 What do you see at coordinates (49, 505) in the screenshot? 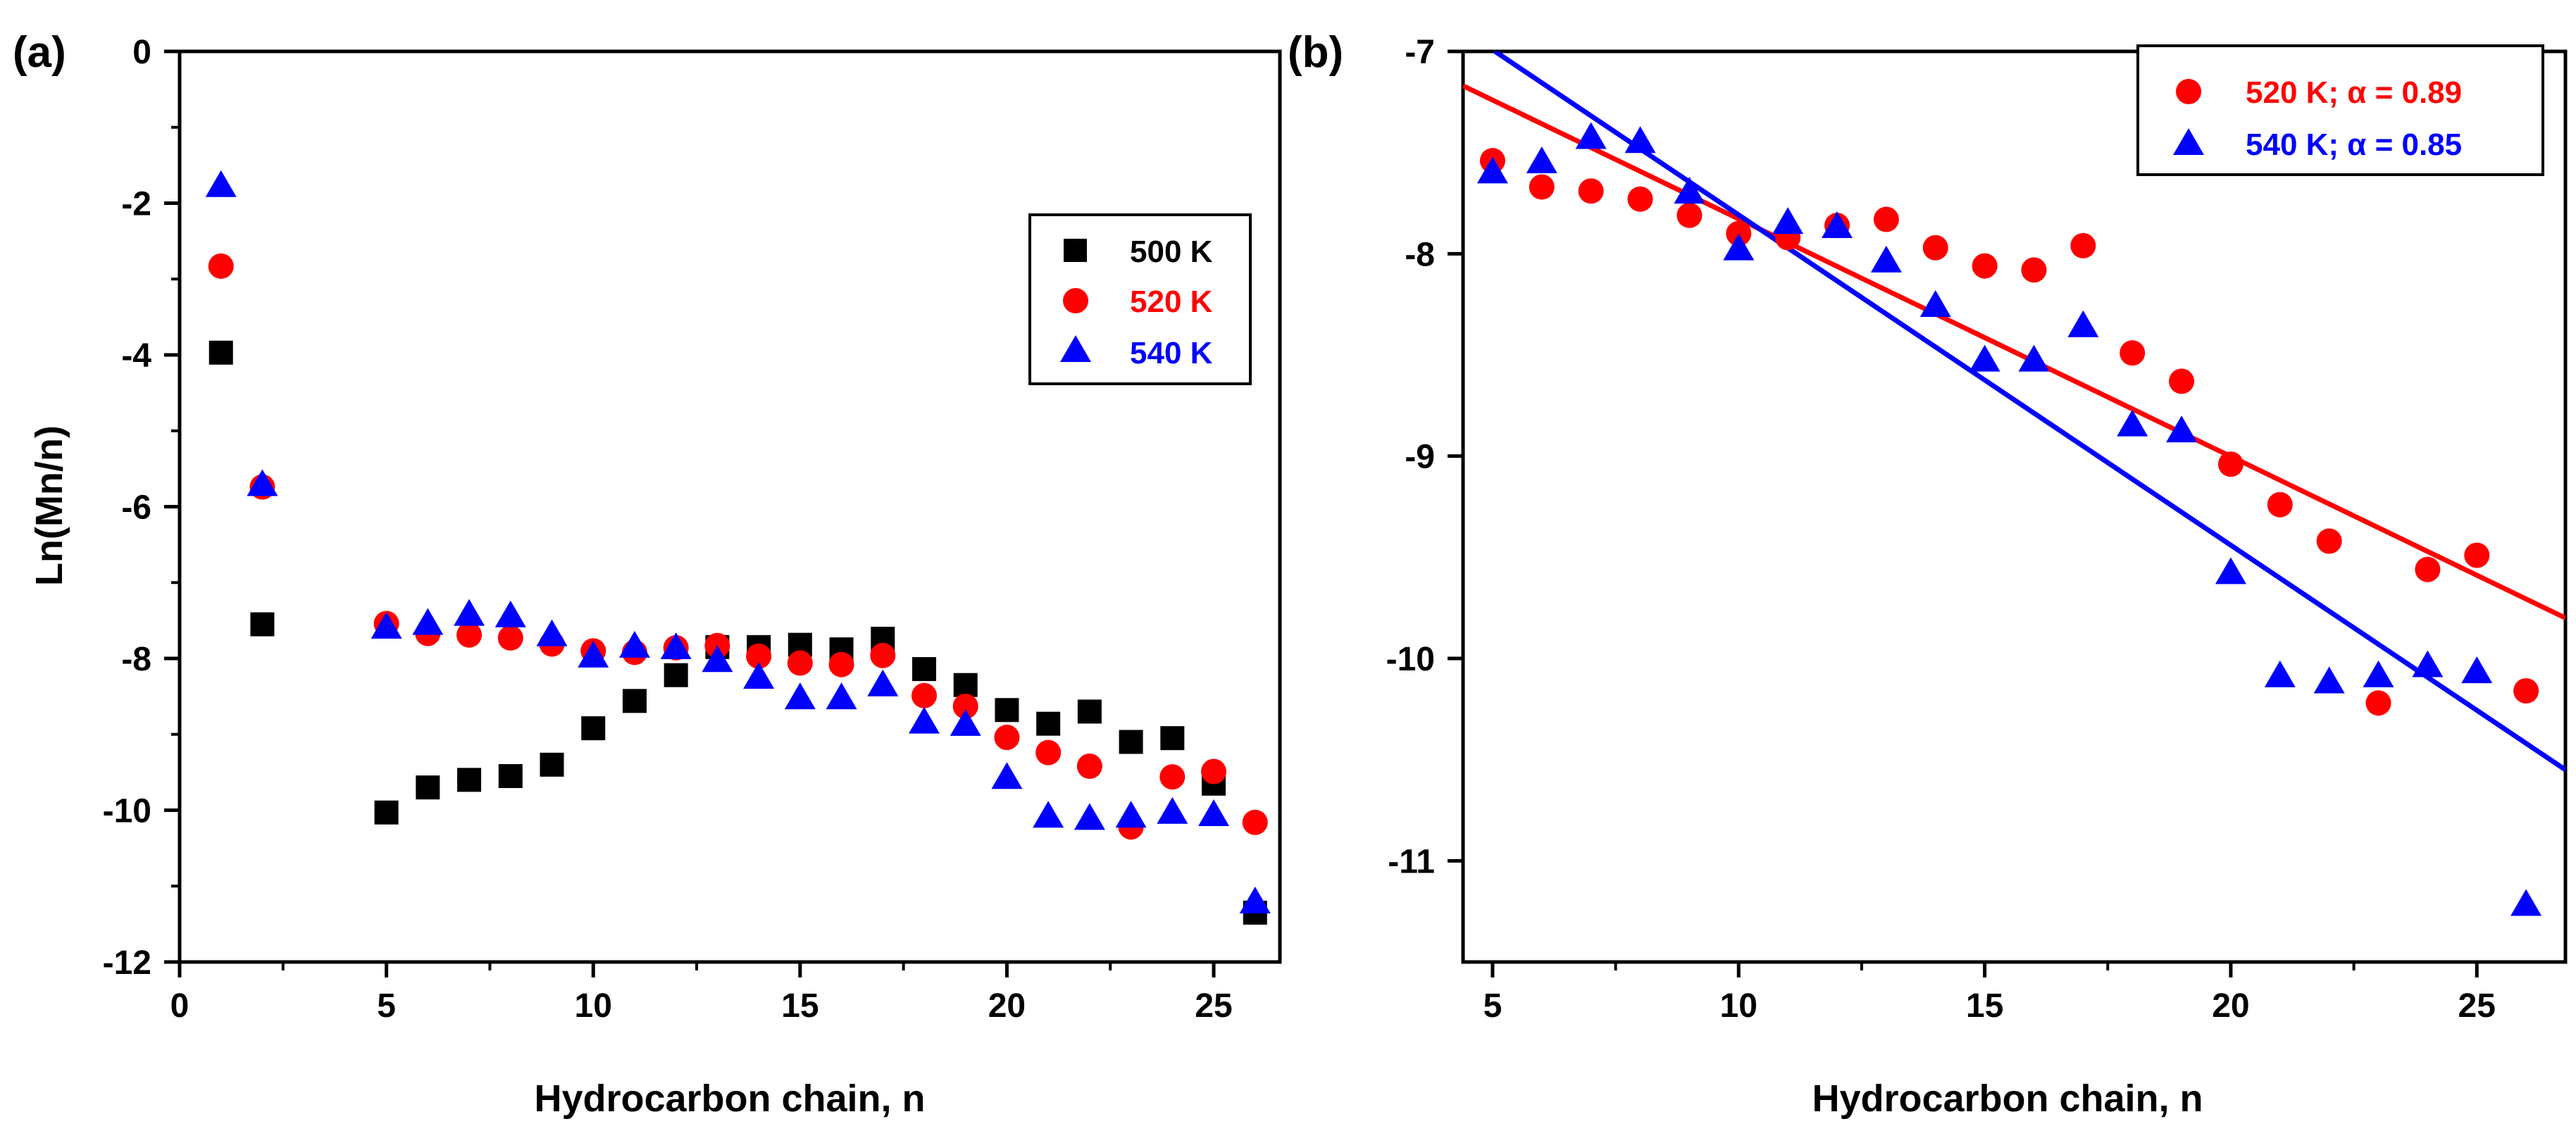
I see `panel-a-y-axis-title: Ln(Mn/n)` at bounding box center [49, 505].